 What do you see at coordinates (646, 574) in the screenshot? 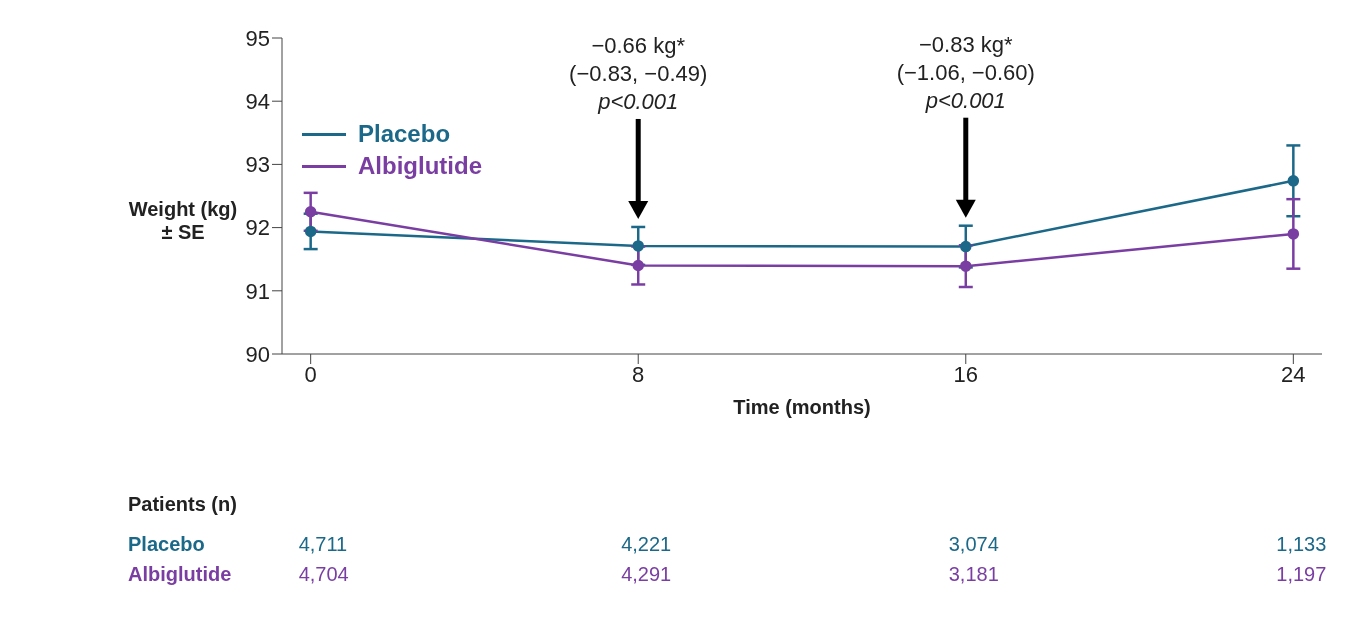
I see `text: 4,291` at bounding box center [646, 574].